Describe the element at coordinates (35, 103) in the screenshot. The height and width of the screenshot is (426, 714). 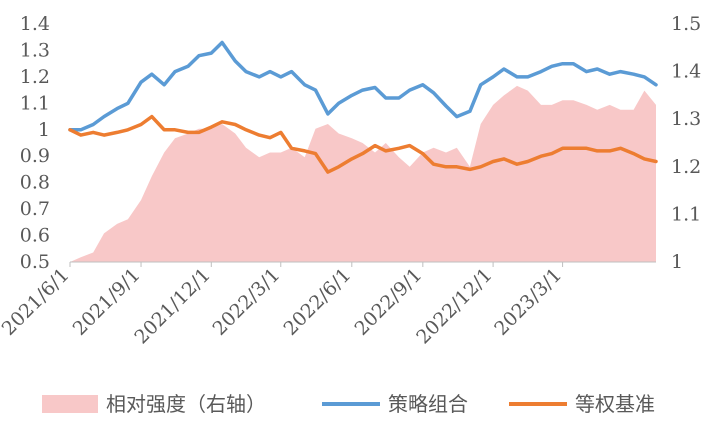
I see `left-tick-label: 1.1` at that location.